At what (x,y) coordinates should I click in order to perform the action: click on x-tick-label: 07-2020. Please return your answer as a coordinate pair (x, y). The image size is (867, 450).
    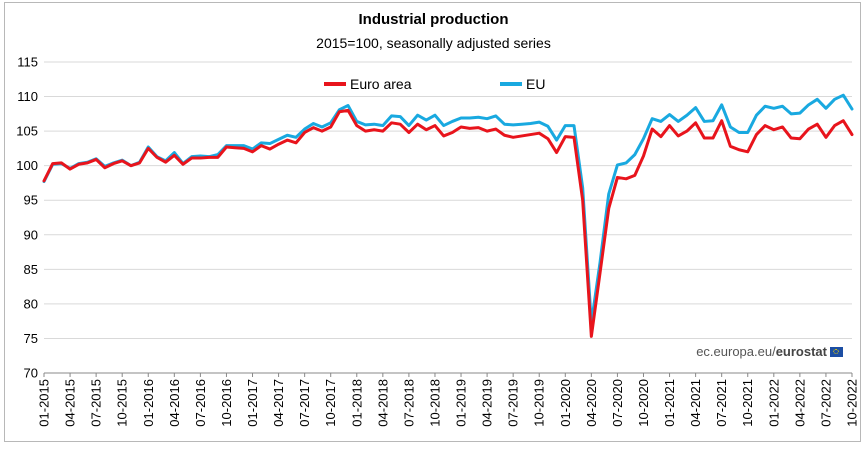
    Looking at the image, I should click on (617, 403).